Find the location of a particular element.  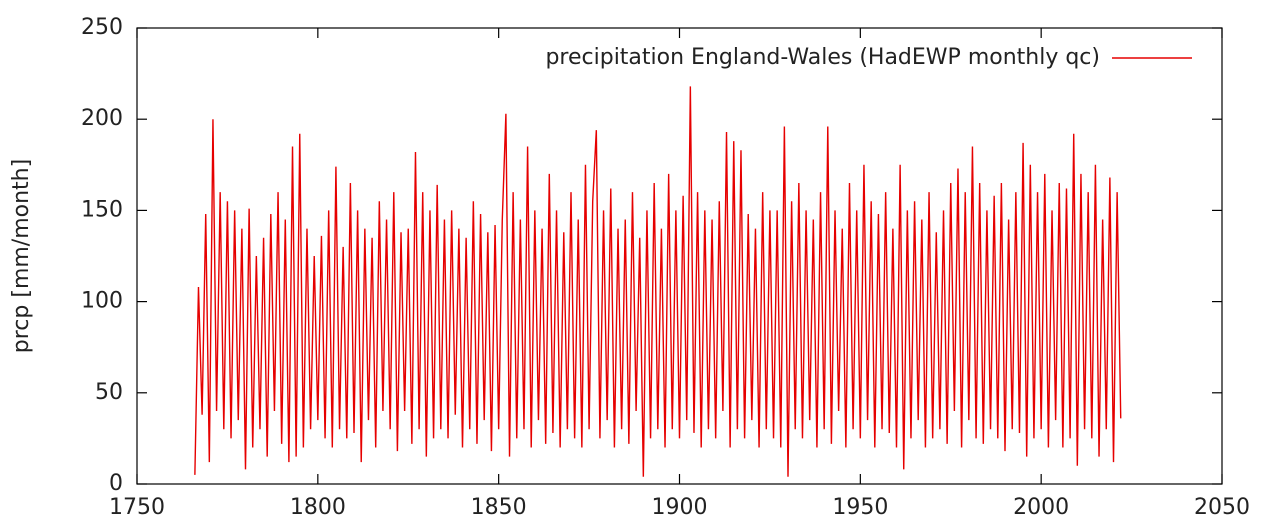

y-tick-label: 150 is located at coordinates (102, 209).